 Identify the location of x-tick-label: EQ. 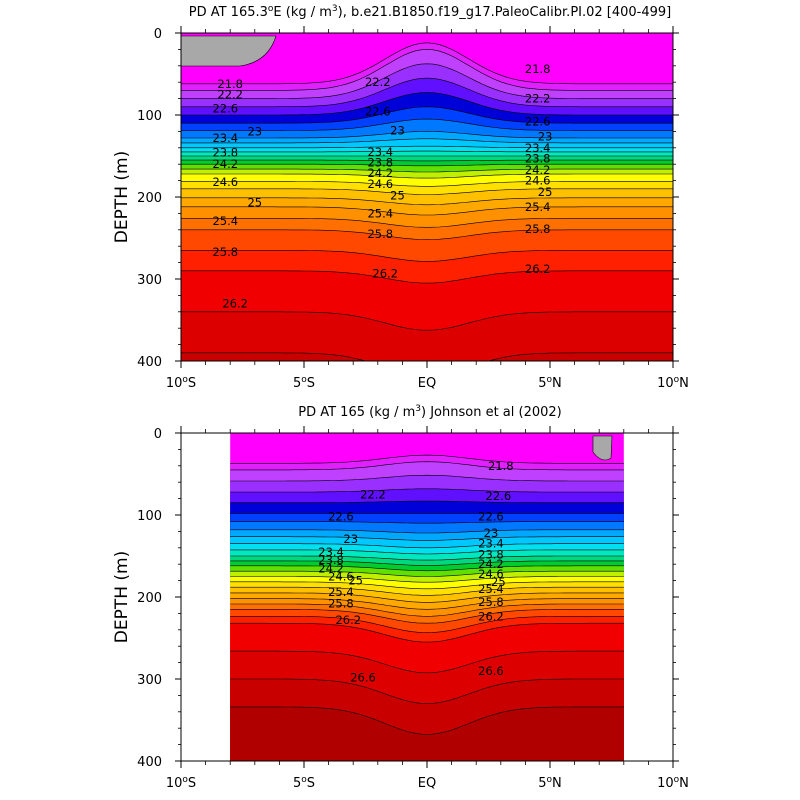
(427, 383).